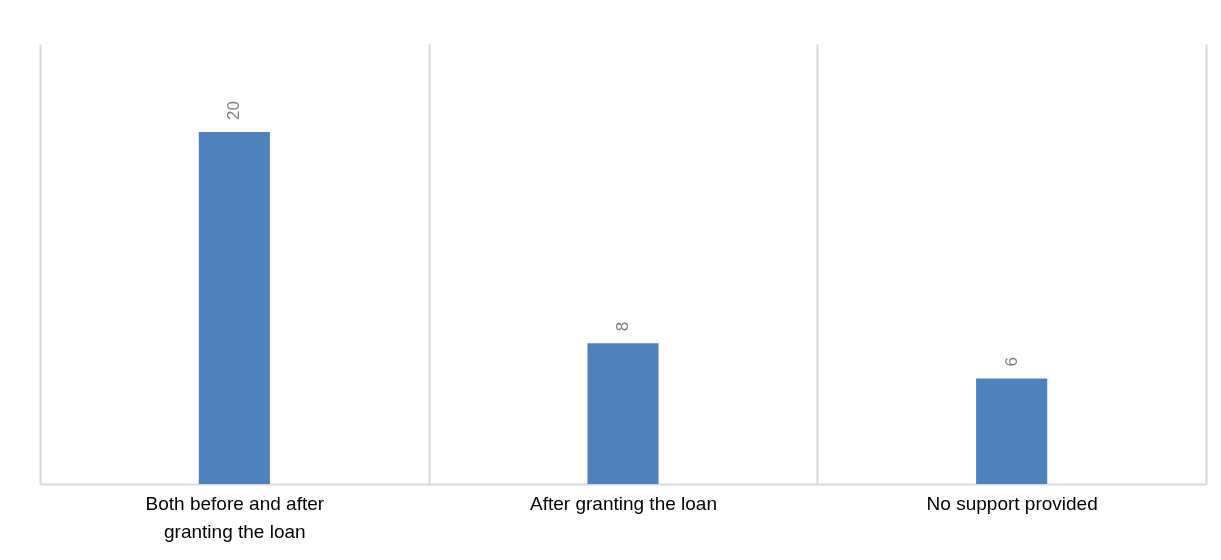  Describe the element at coordinates (622, 326) in the screenshot. I see `data-label: 8` at that location.